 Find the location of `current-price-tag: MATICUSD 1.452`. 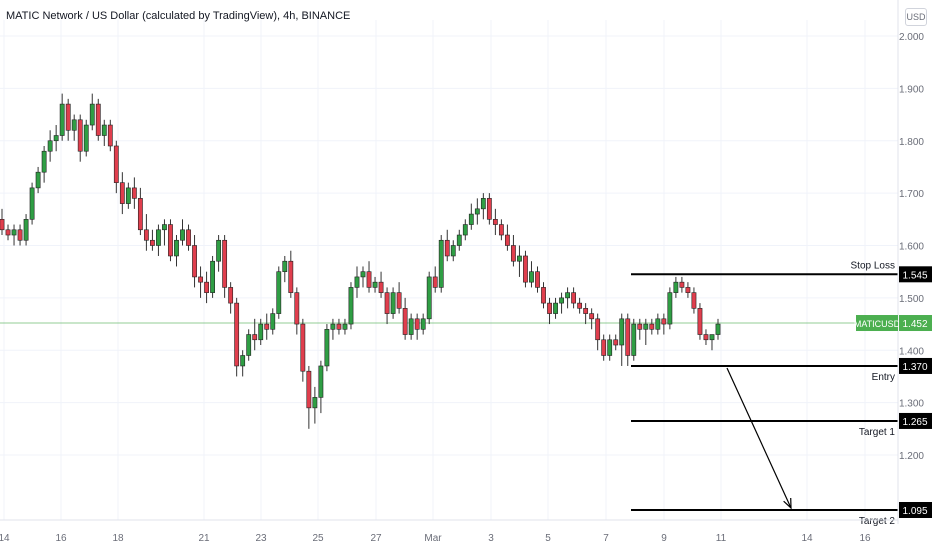

current-price-tag: MATICUSD 1.452 is located at coordinates (893, 323).